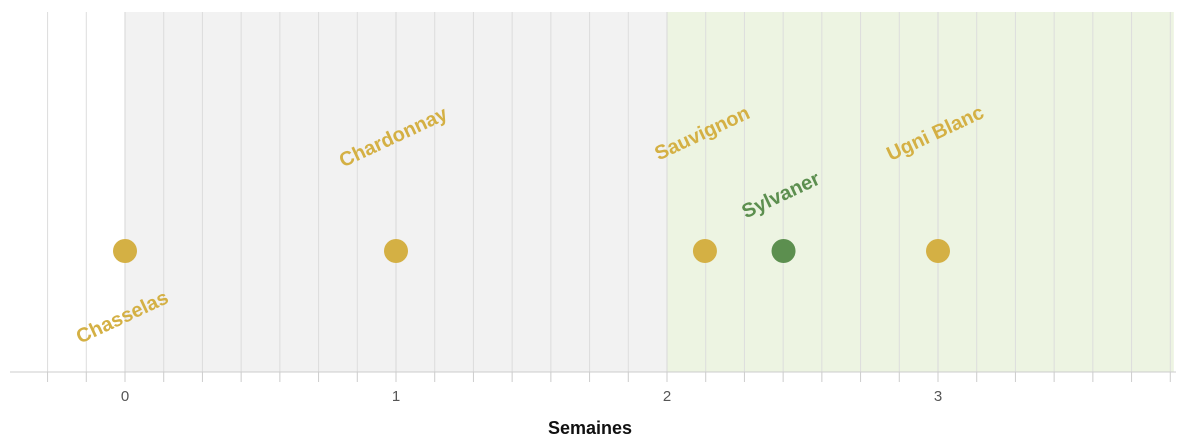 This screenshot has width=1180, height=437. Describe the element at coordinates (125, 396) in the screenshot. I see `x-tick-label: 0` at that location.